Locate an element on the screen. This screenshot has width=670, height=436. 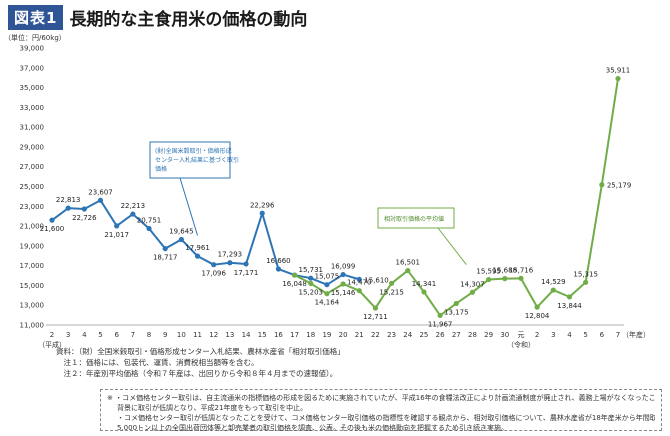
annotation-leader-green is located at coordinates (452, 246).